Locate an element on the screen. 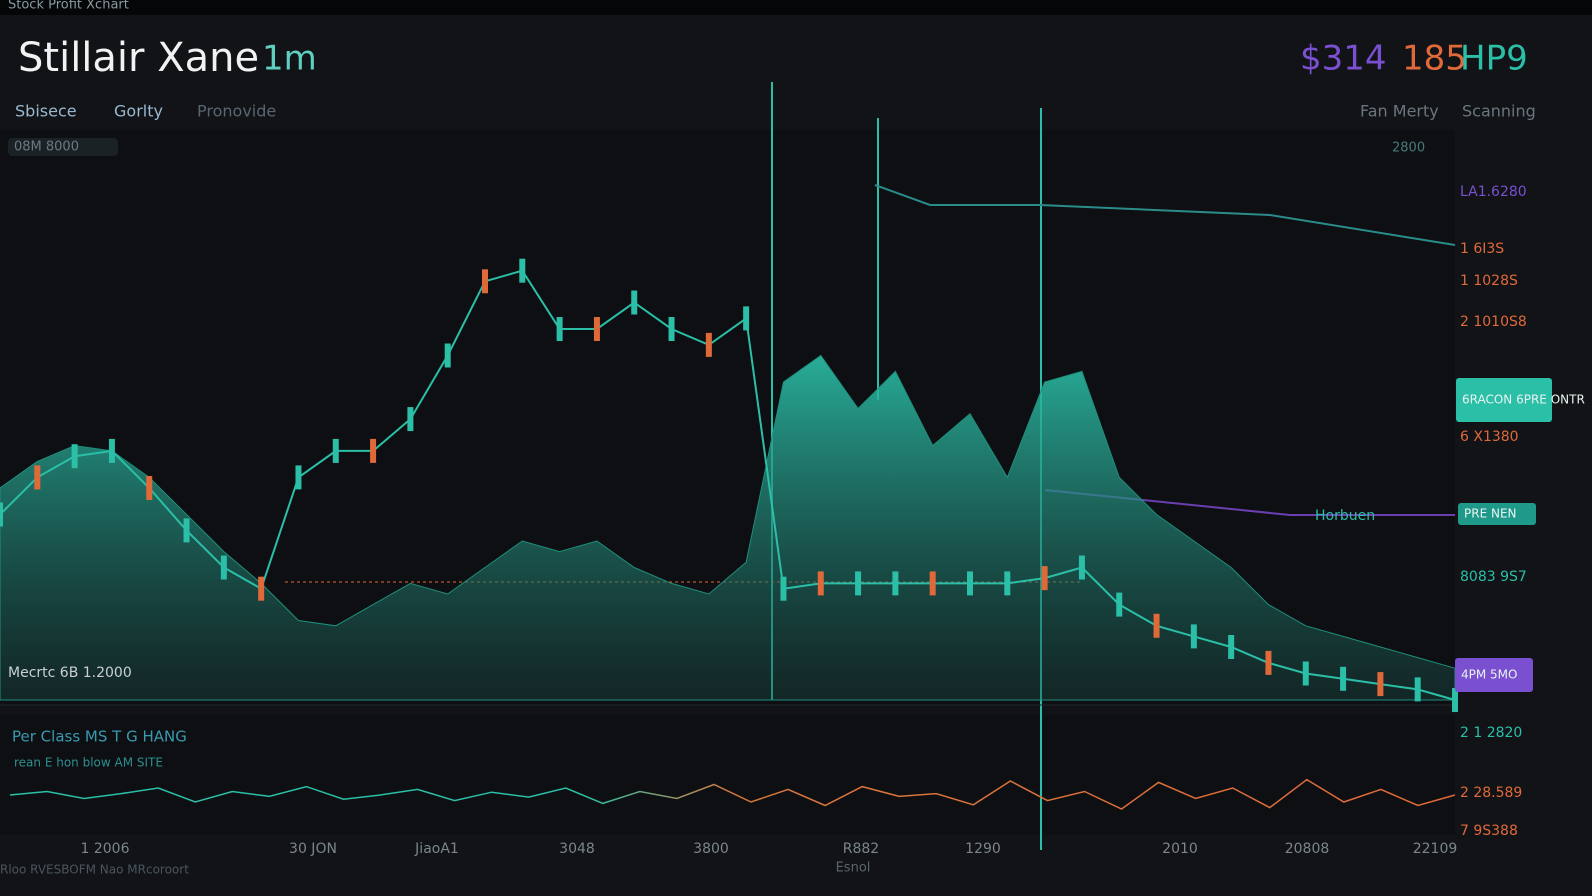 The width and height of the screenshot is (1592, 896). x-label: 22109 is located at coordinates (1435, 849).